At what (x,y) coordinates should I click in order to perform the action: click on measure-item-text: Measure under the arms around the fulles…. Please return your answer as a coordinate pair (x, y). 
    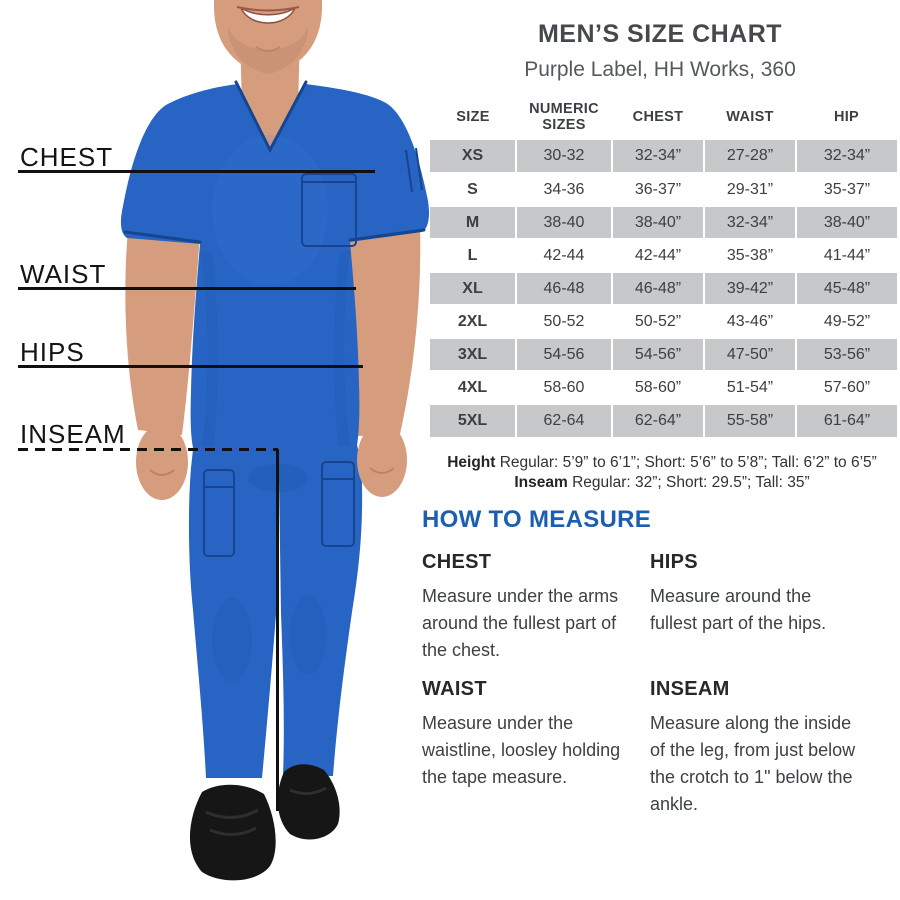
    Looking at the image, I should click on (520, 623).